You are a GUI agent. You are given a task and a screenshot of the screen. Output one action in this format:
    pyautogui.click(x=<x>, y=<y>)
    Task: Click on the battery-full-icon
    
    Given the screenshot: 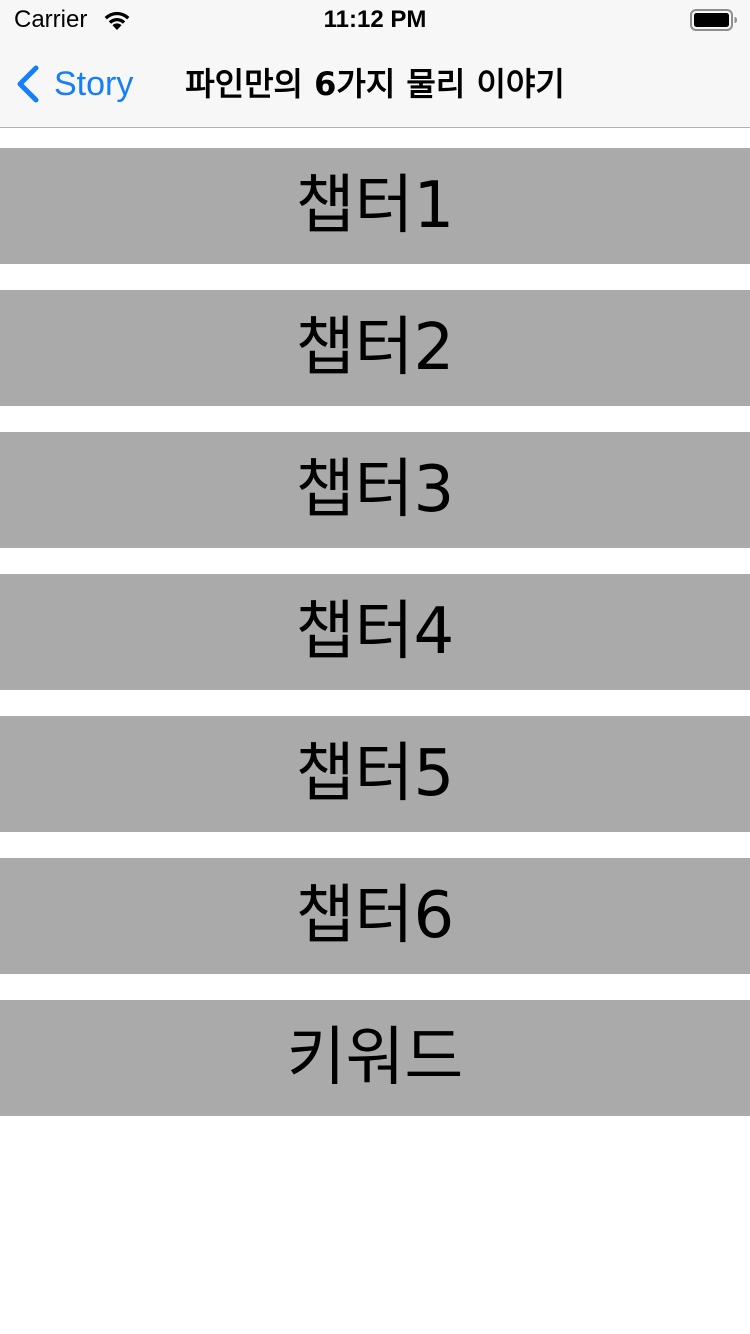 What is the action you would take?
    pyautogui.click(x=713, y=20)
    